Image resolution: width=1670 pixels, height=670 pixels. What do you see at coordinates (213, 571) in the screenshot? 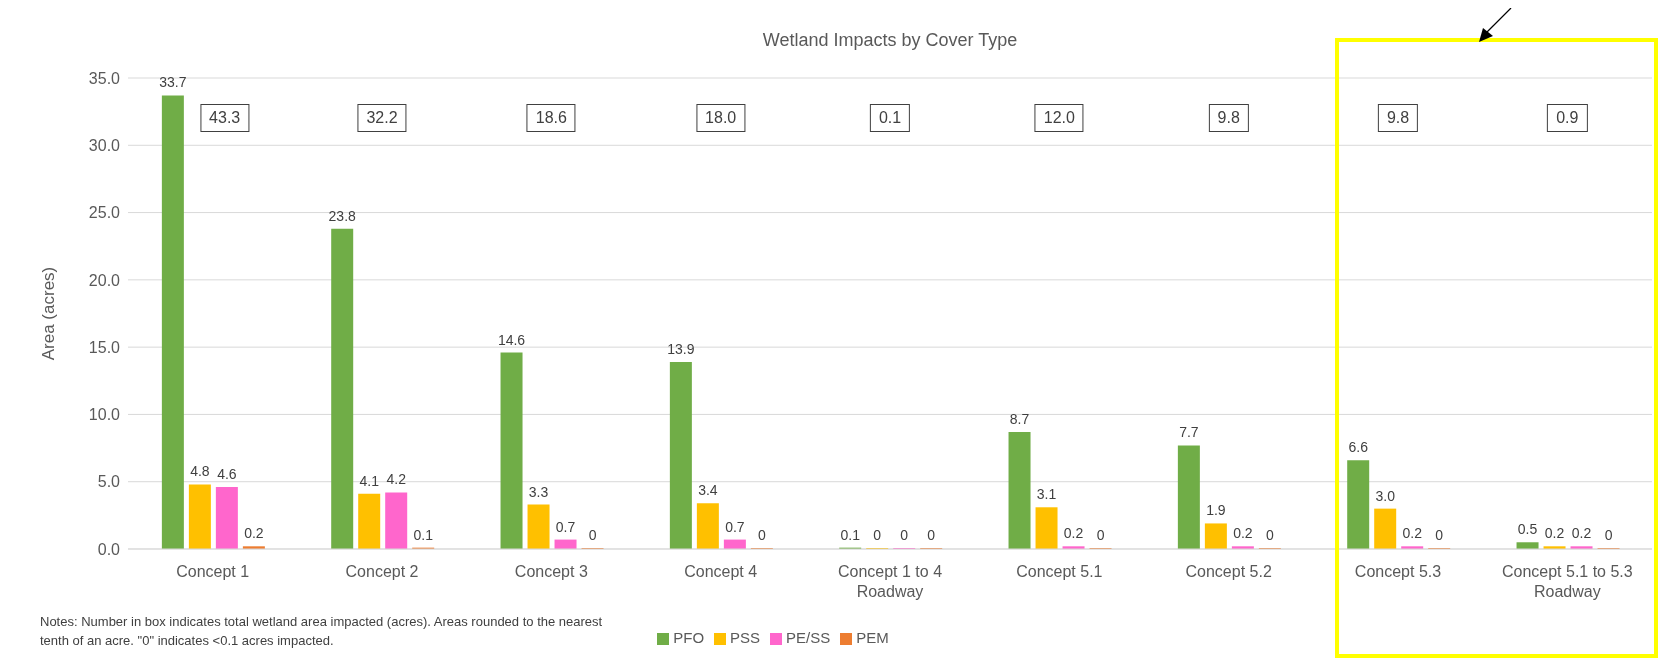
I see `x-tick-label: Concept 1` at bounding box center [213, 571].